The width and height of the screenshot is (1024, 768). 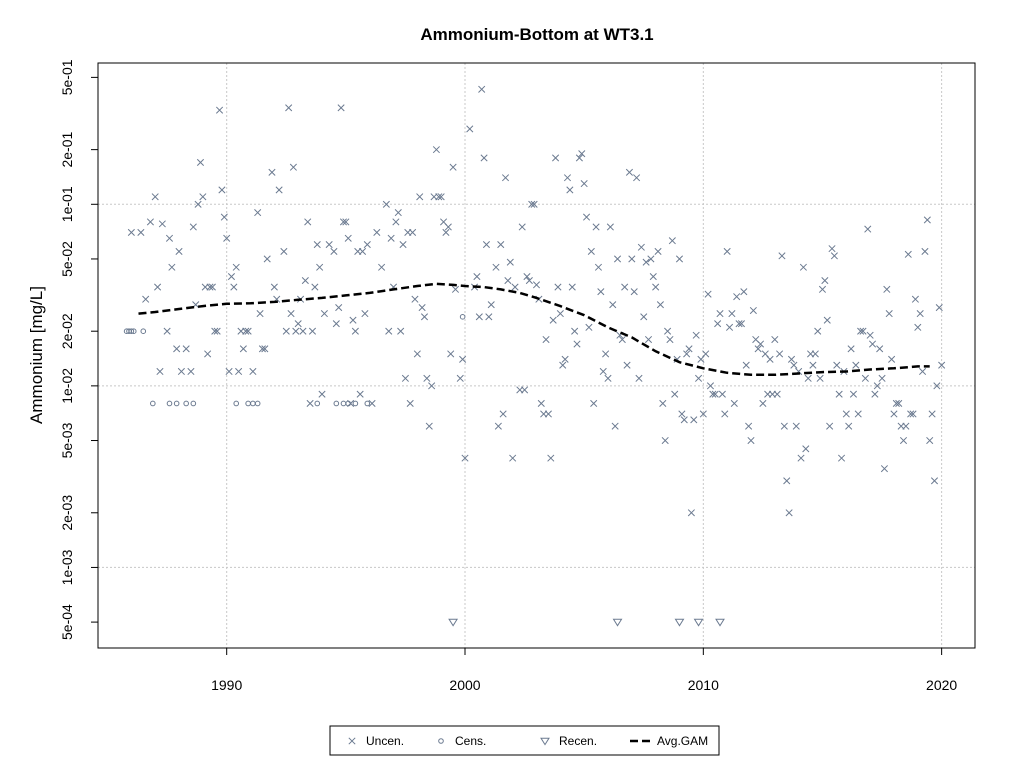 What do you see at coordinates (464, 685) in the screenshot?
I see `x-tick-label: 2000` at bounding box center [464, 685].